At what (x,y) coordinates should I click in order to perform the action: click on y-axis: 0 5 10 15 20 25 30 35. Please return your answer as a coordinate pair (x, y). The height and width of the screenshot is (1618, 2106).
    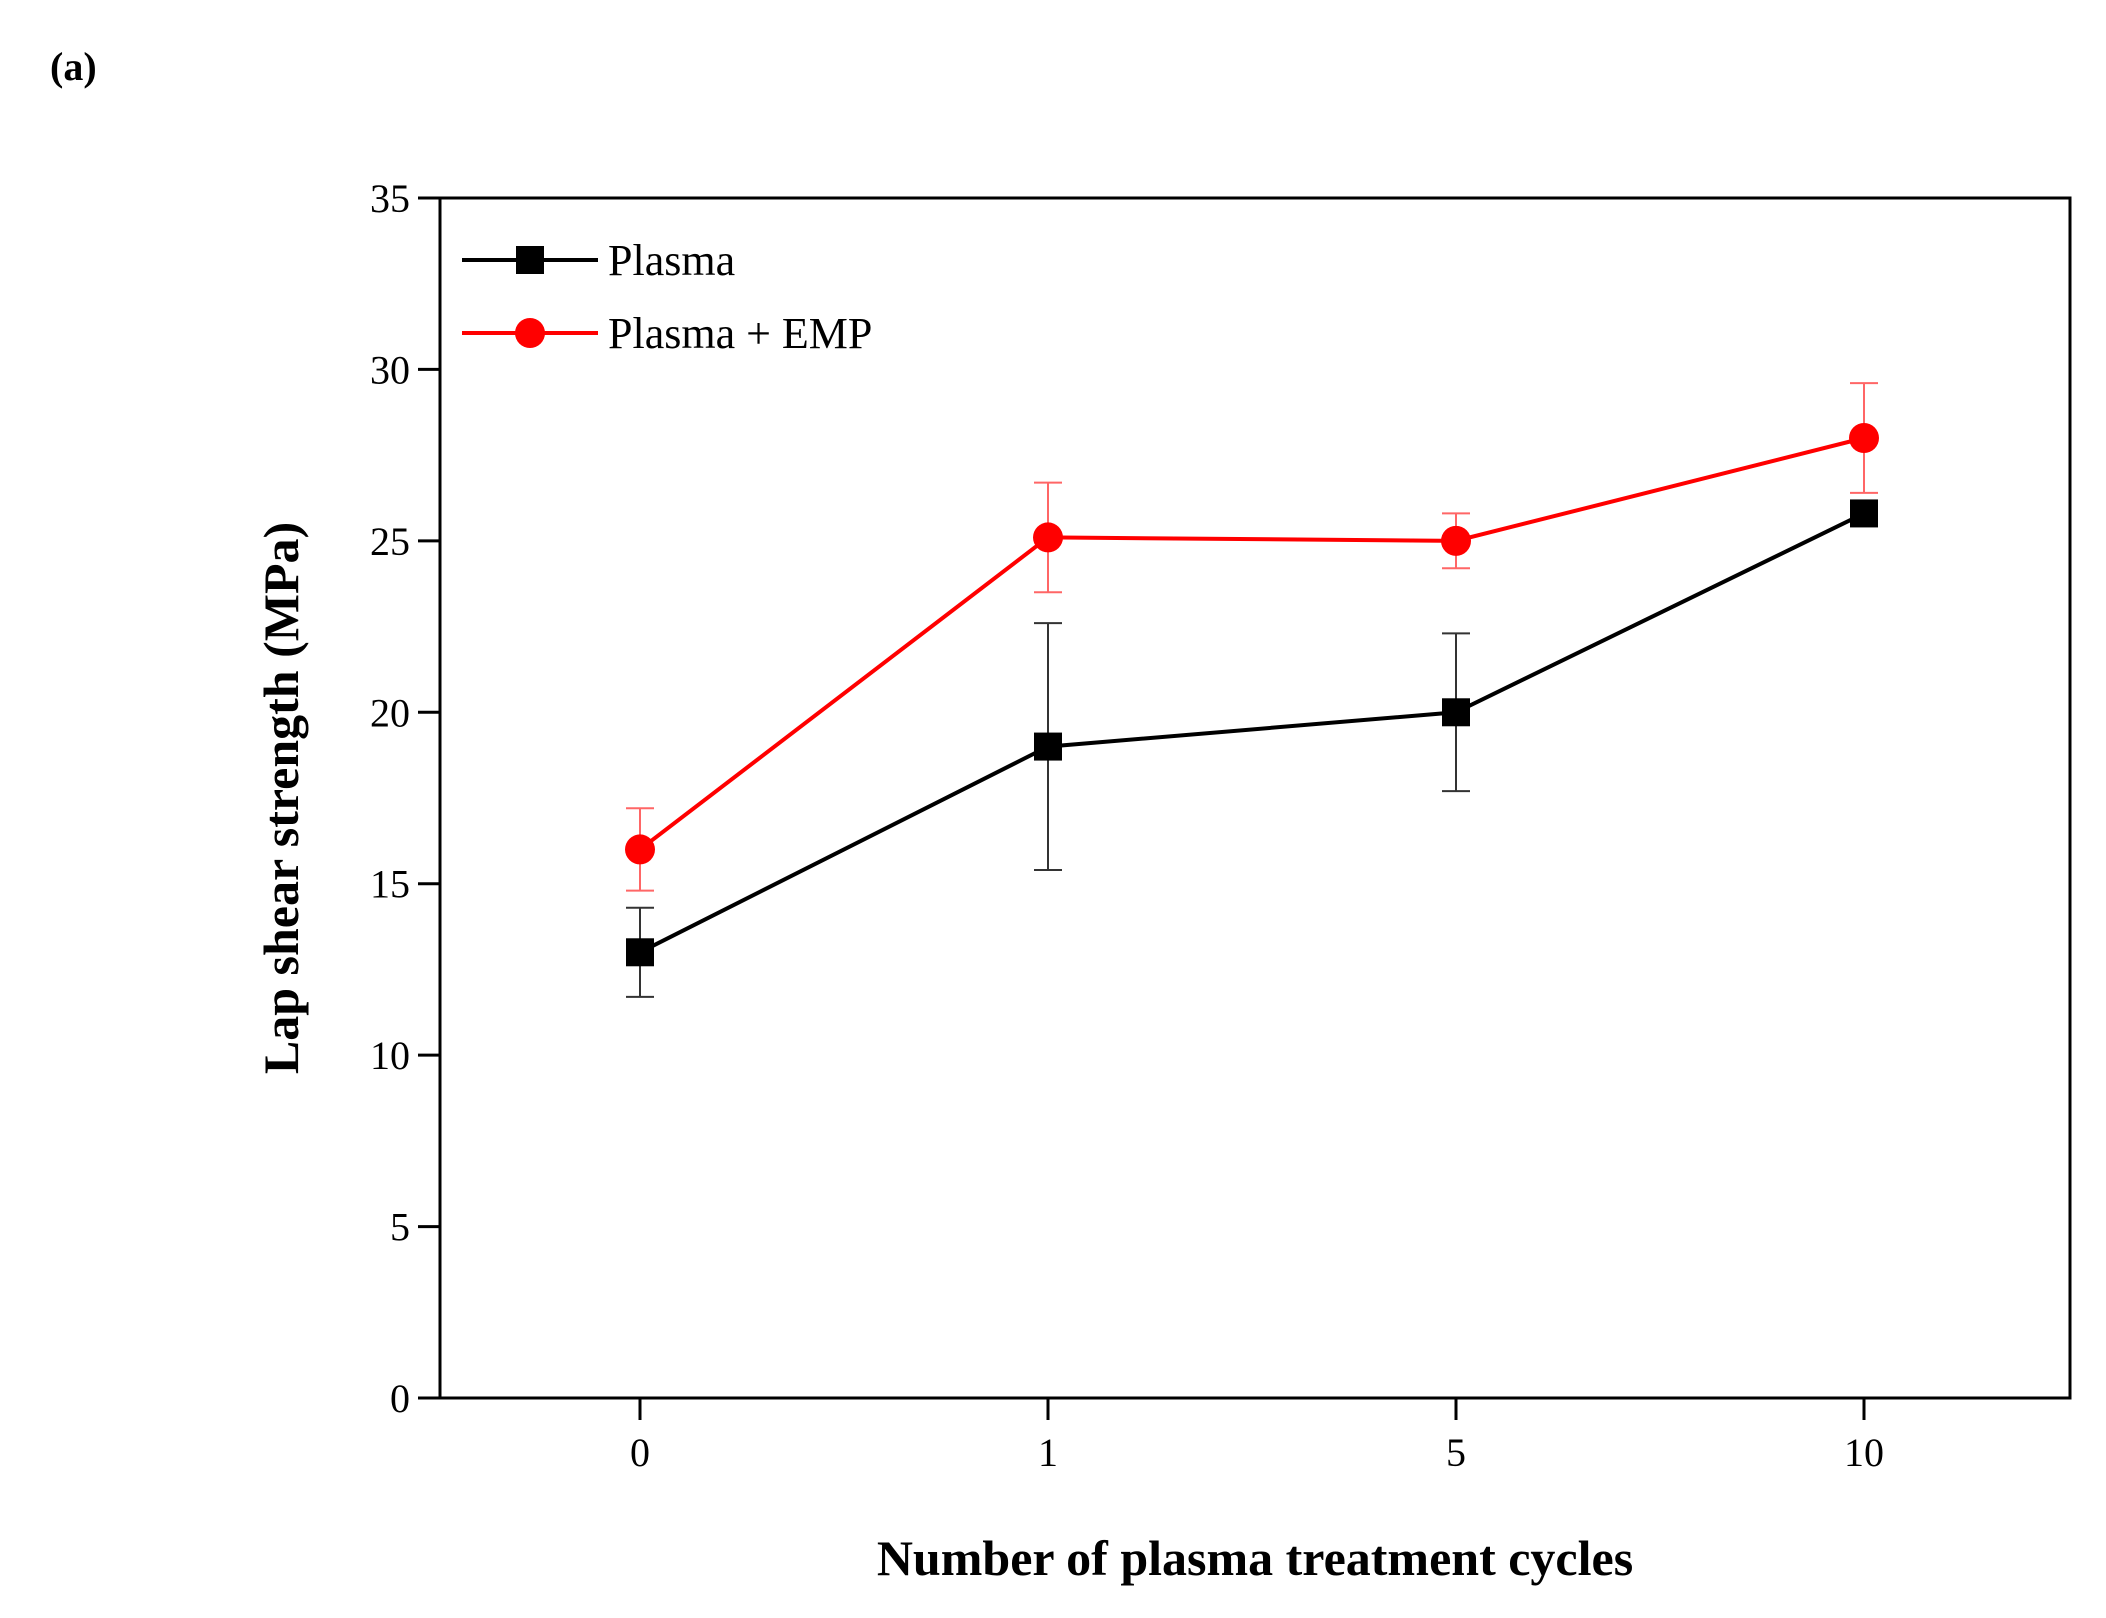
    Looking at the image, I should click on (405, 798).